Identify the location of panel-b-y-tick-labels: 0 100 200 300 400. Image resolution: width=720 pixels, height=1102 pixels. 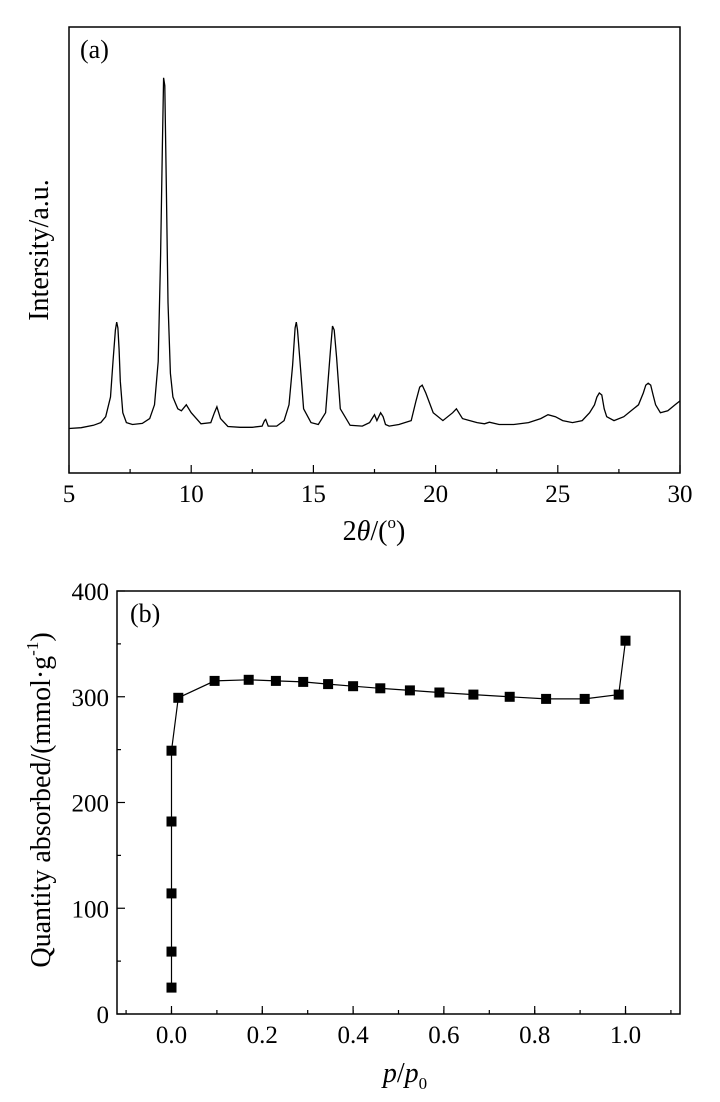
(91, 804).